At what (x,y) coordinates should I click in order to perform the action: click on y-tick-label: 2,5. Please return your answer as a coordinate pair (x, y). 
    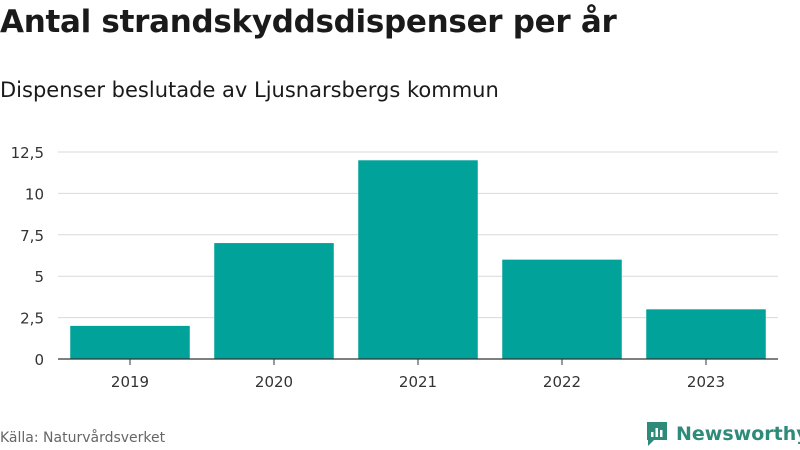
    Looking at the image, I should click on (32, 319).